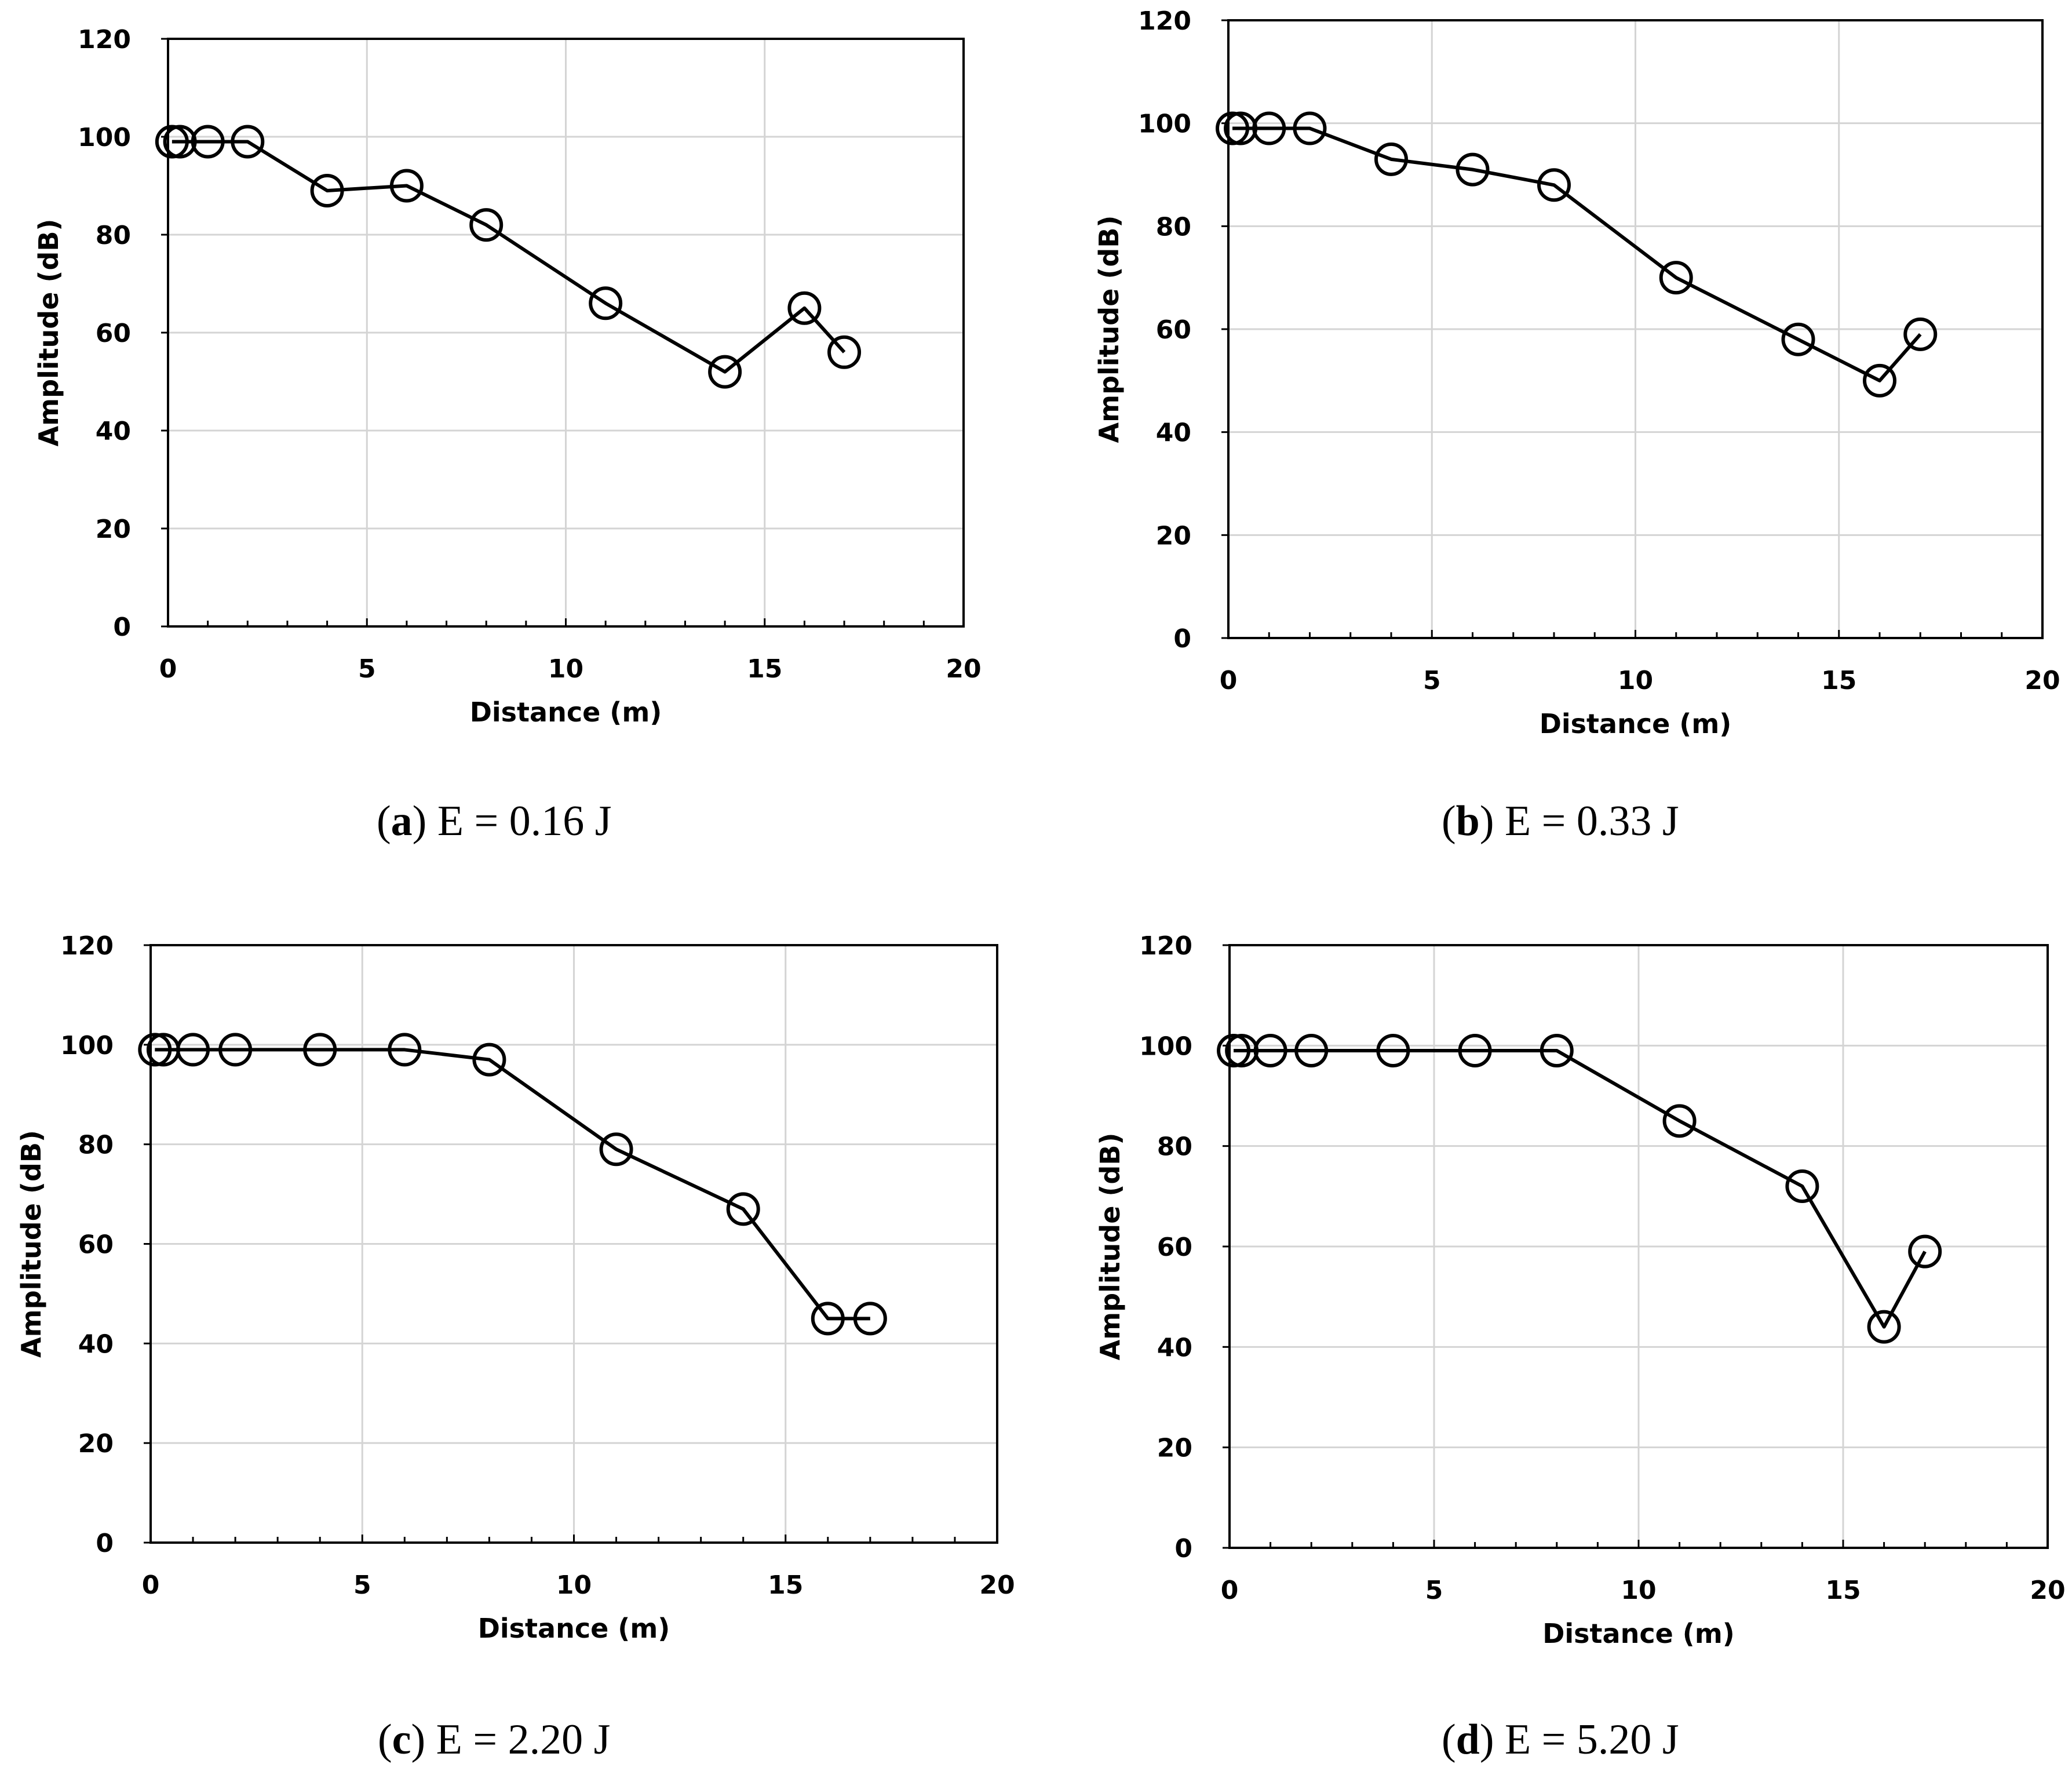 This screenshot has width=2072, height=1775. Describe the element at coordinates (1580, 1189) in the screenshot. I see `series-line-d` at that location.